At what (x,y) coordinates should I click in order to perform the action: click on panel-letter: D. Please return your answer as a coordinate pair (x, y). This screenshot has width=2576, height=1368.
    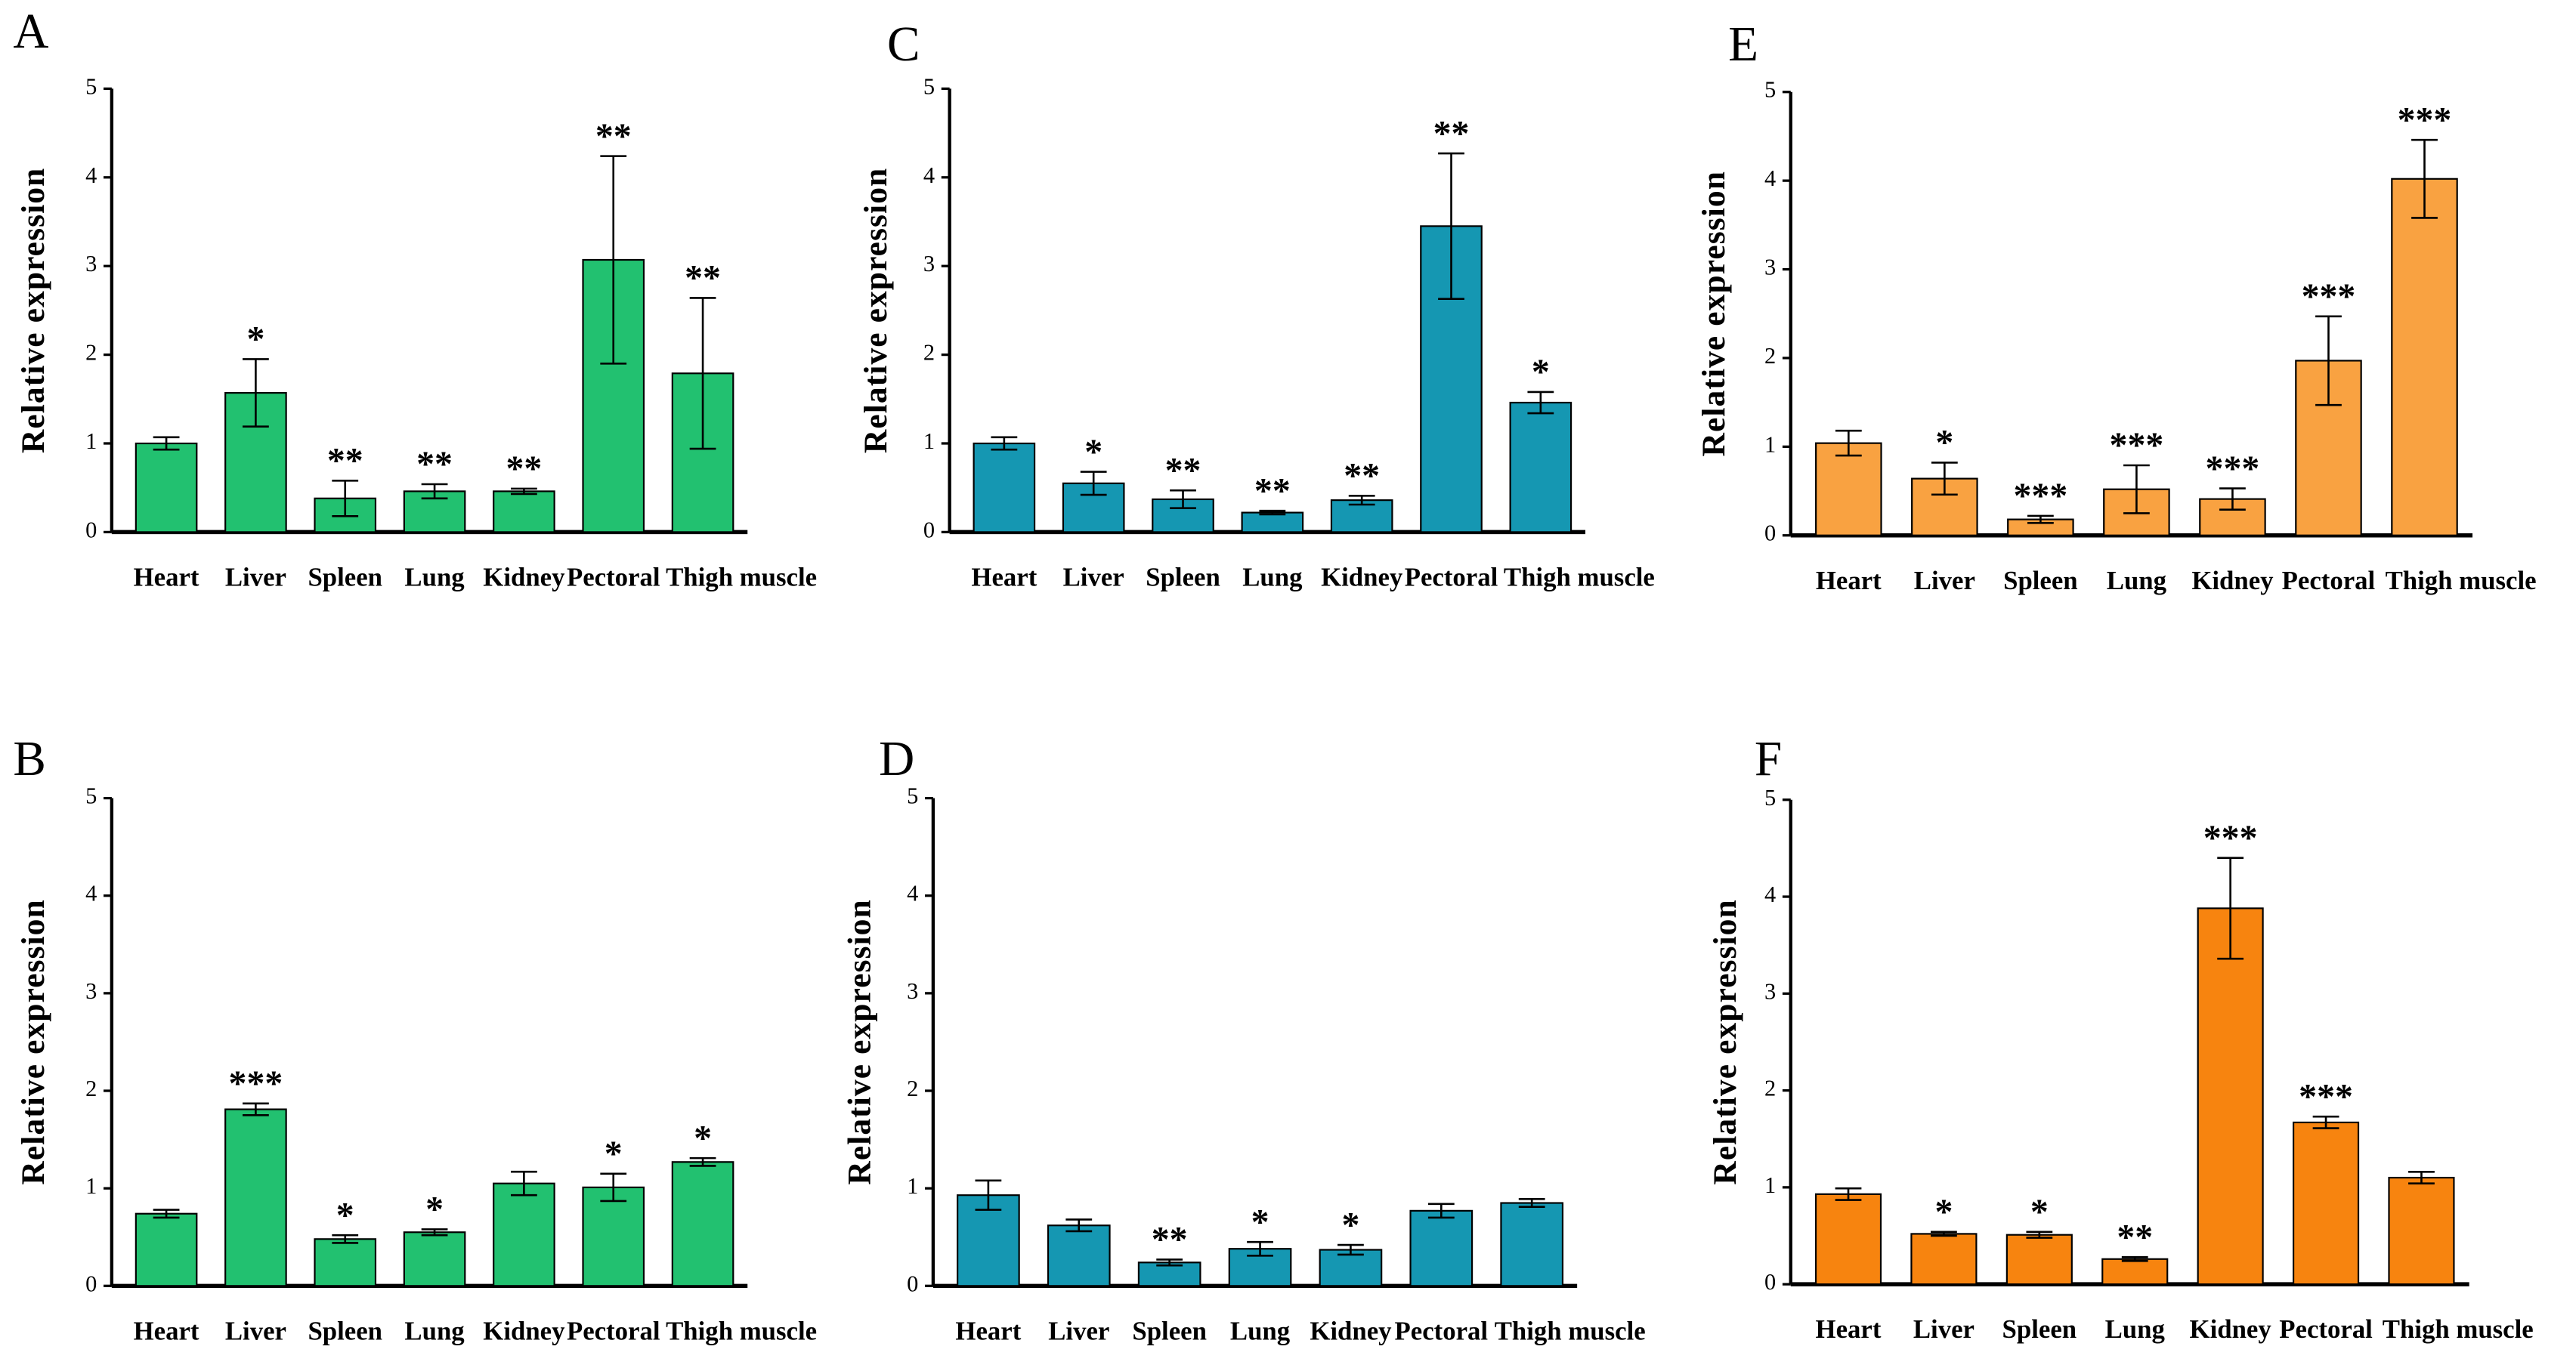
    Looking at the image, I should click on (896, 759).